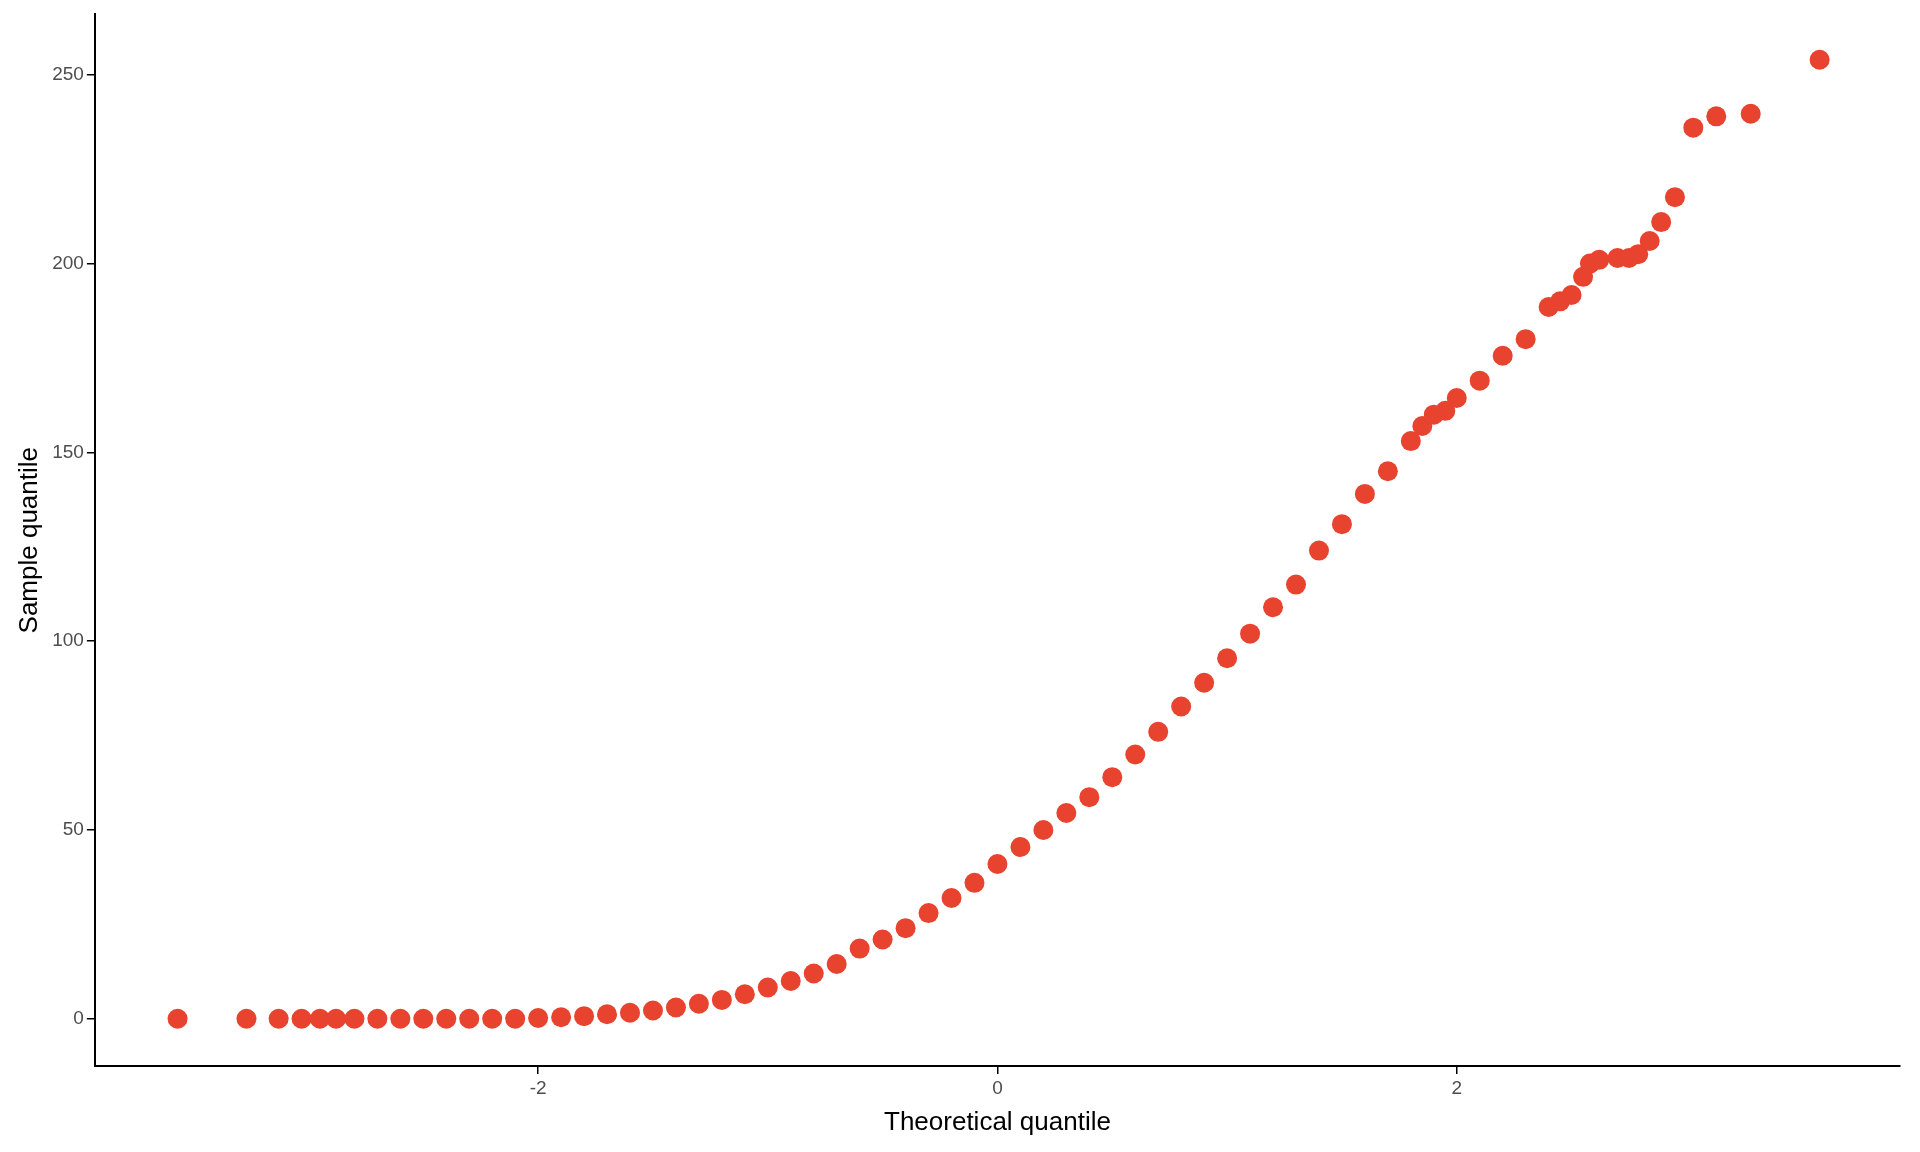 This screenshot has width=1920, height=1152. I want to click on y-tick-label: 200, so click(68, 262).